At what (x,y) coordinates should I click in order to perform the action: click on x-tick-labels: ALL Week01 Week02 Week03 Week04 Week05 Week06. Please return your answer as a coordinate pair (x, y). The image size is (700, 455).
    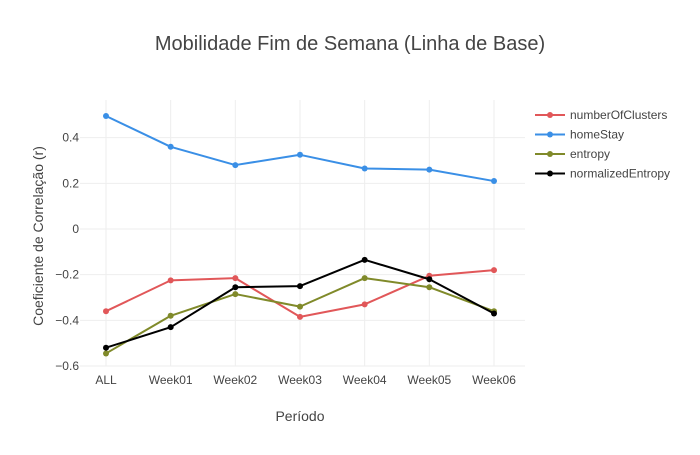
    Looking at the image, I should click on (305, 380).